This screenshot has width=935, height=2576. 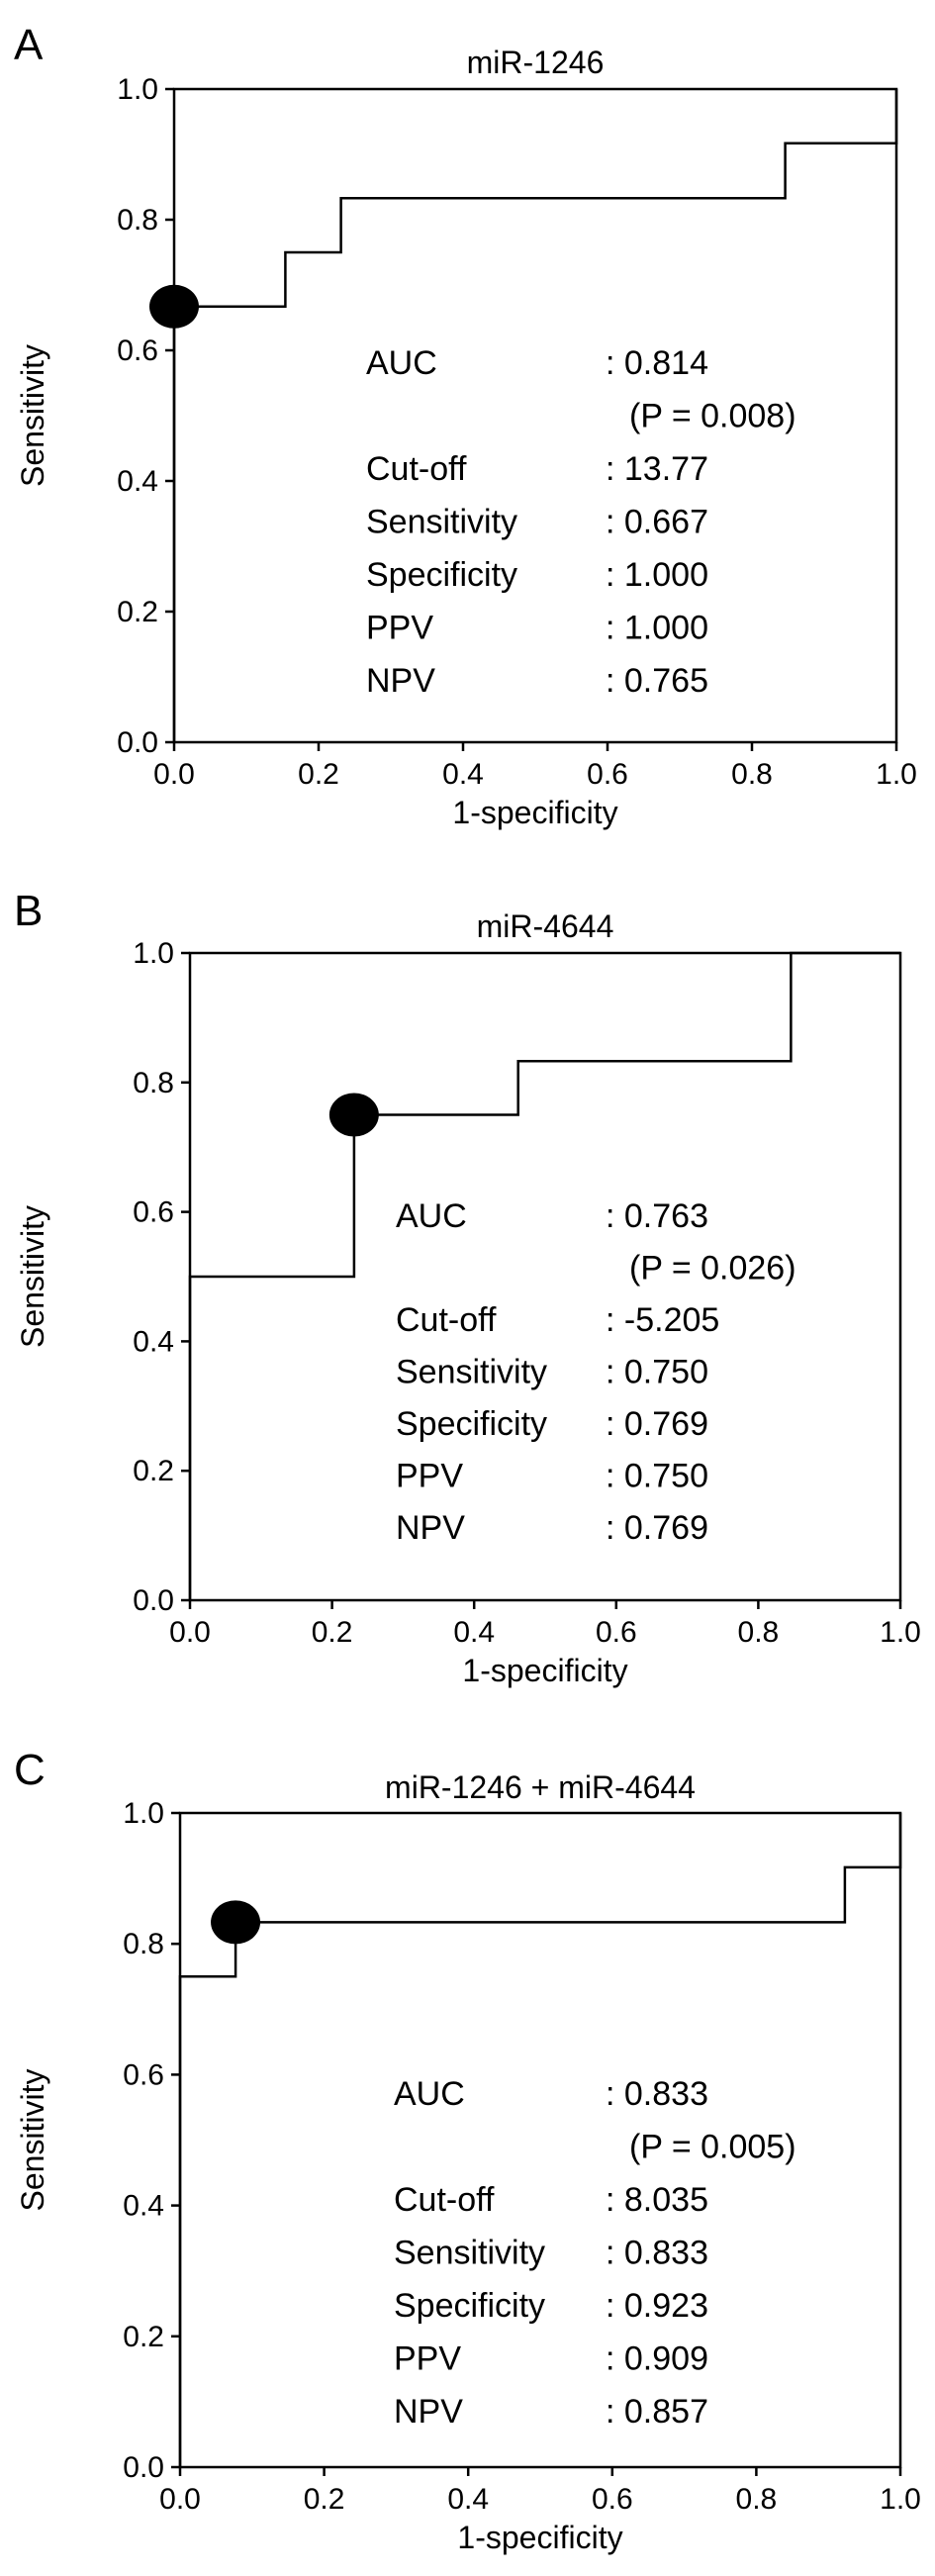 I want to click on stat-value: : 0.765, so click(x=657, y=681).